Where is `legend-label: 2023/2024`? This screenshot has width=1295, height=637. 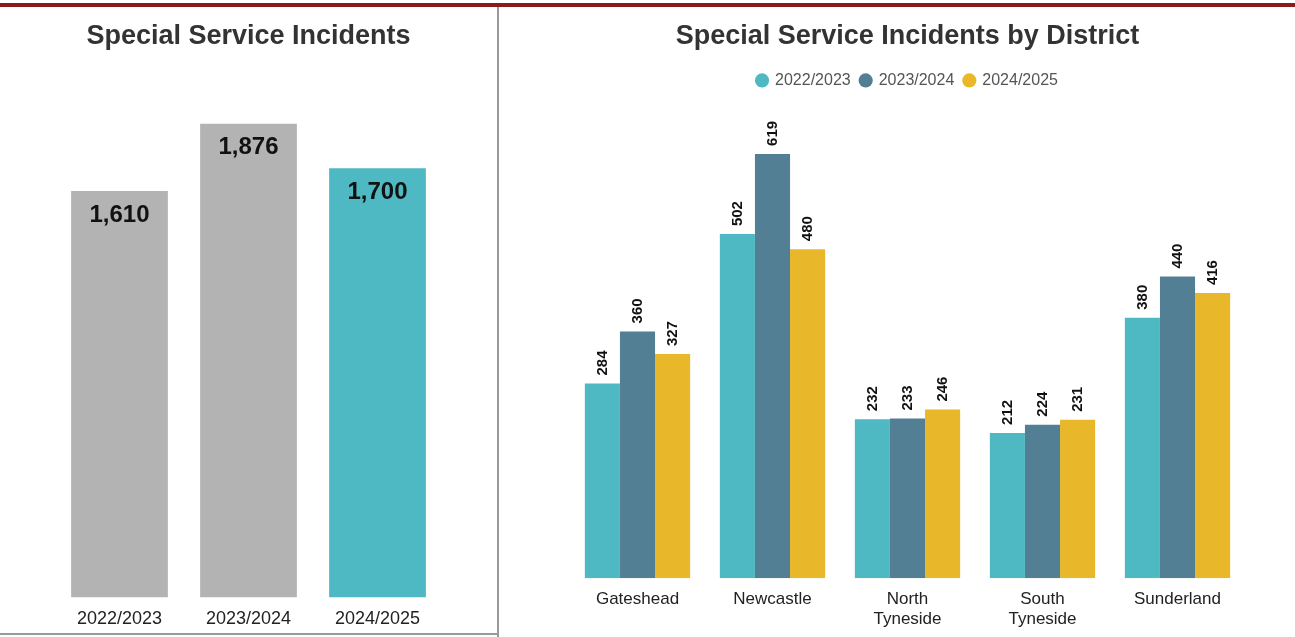
legend-label: 2023/2024 is located at coordinates (916, 79).